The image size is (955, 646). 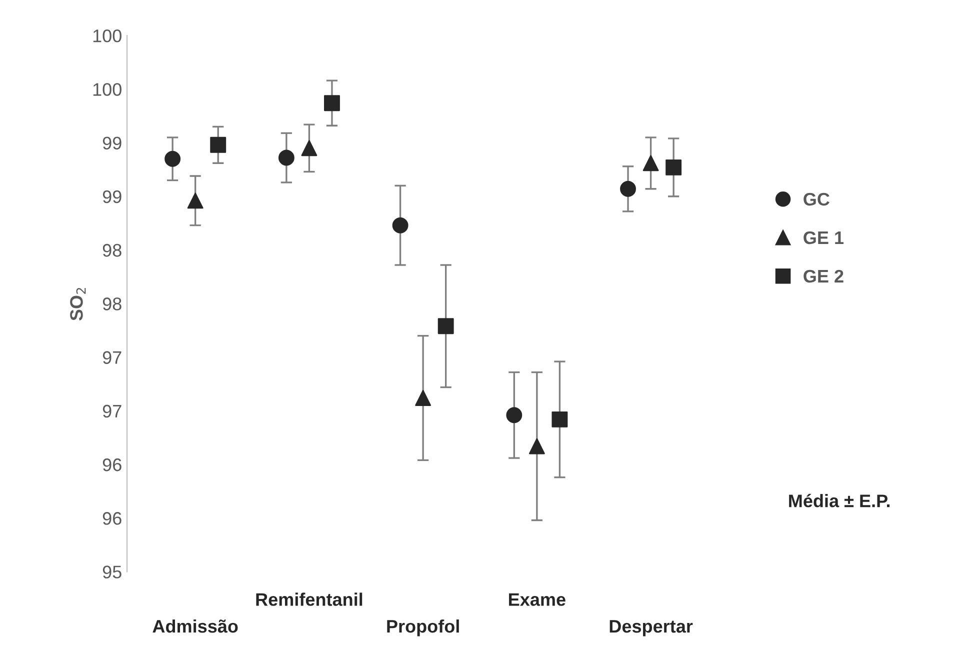 What do you see at coordinates (423, 627) in the screenshot?
I see `x-tick-label: Propofol` at bounding box center [423, 627].